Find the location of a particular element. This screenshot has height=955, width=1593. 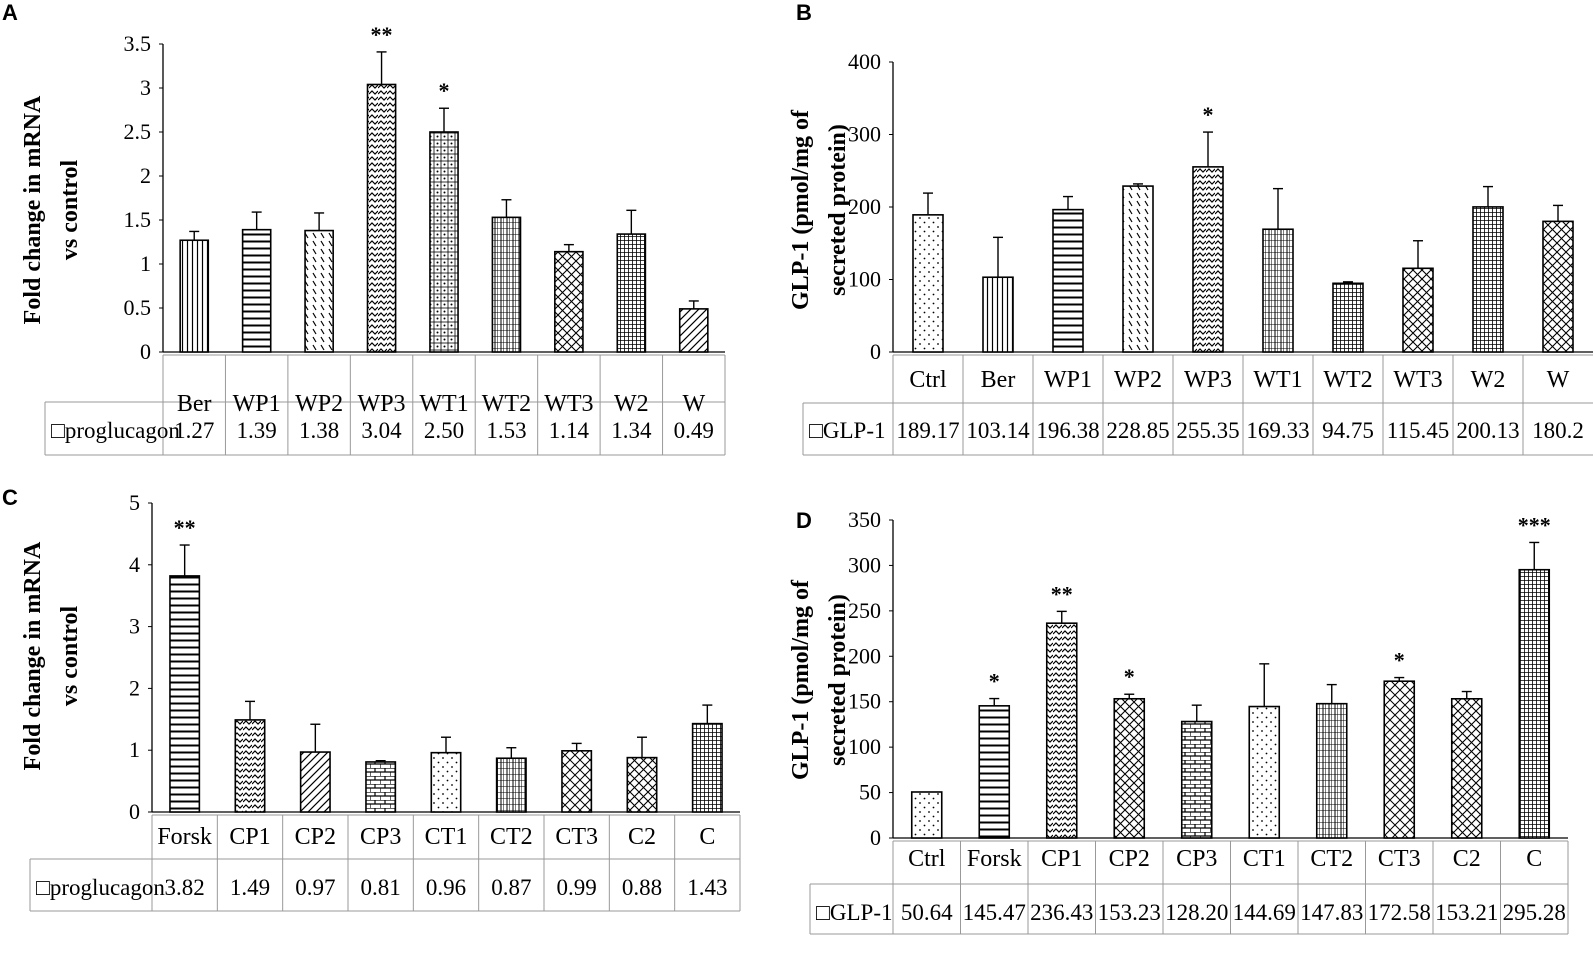

y-tick-label: 4 is located at coordinates (134, 564).